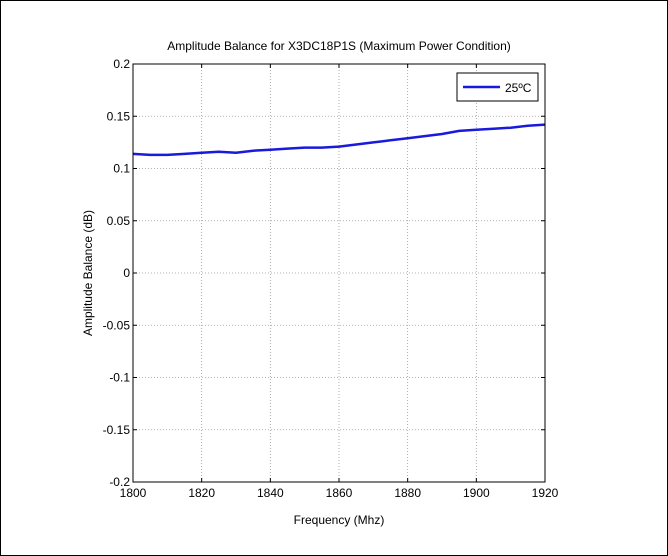 Image resolution: width=668 pixels, height=556 pixels. Describe the element at coordinates (518, 88) in the screenshot. I see `legend-label: 25ºC` at that location.